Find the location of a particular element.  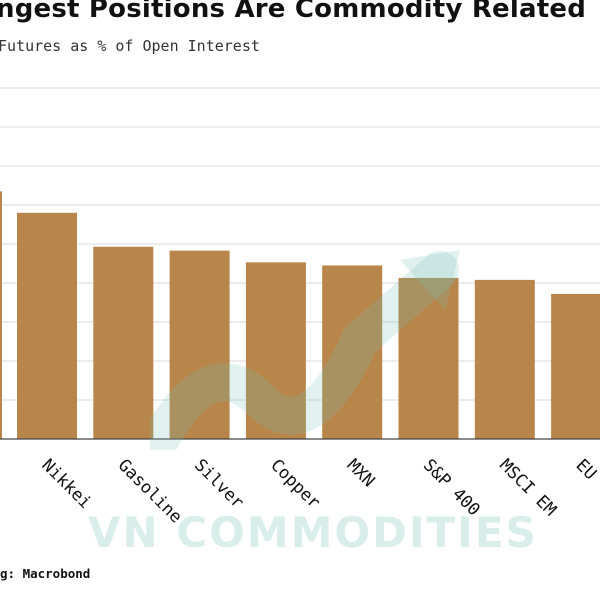

bar-mxn is located at coordinates (352, 352).